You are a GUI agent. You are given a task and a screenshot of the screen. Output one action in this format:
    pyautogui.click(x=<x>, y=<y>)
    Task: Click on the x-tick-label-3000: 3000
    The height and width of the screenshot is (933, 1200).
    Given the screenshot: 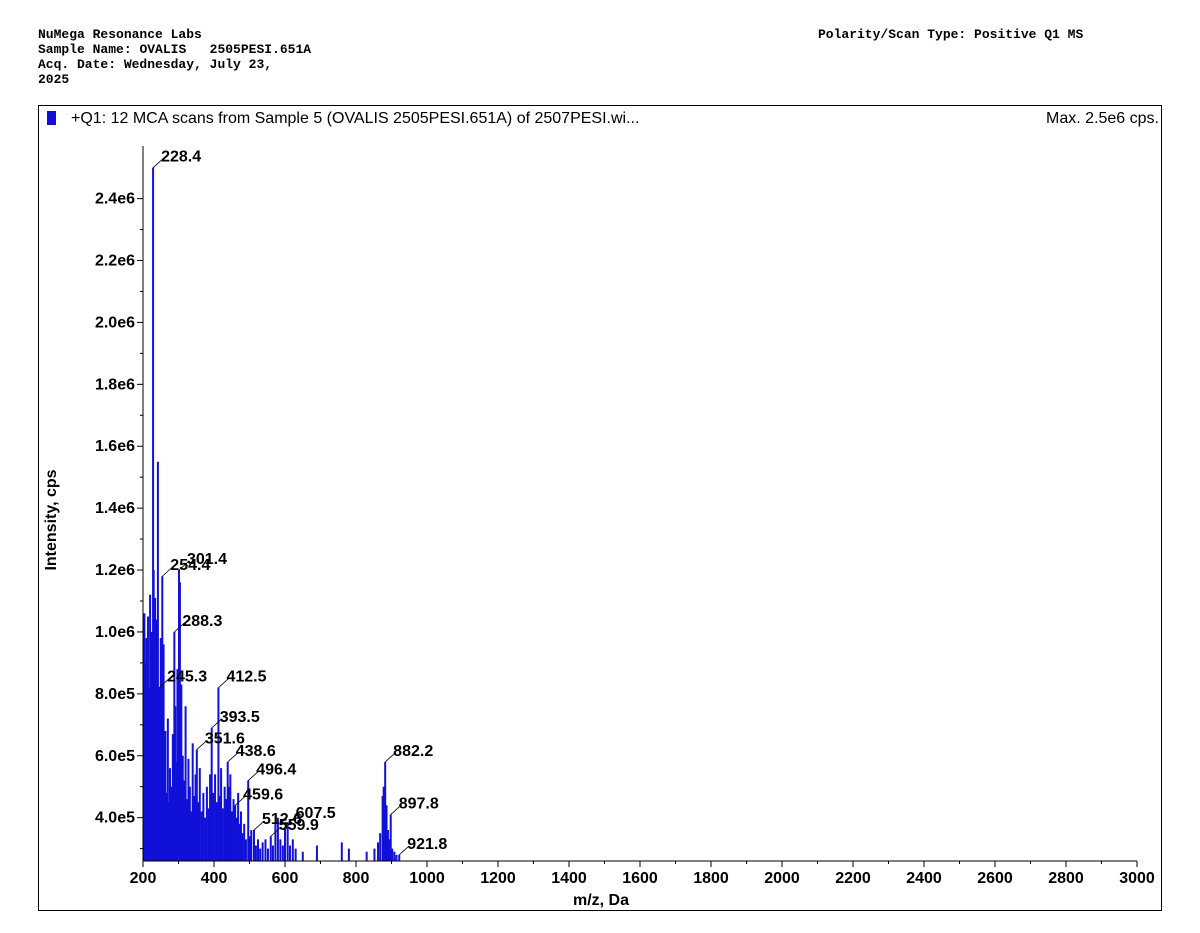 What is the action you would take?
    pyautogui.click(x=1137, y=878)
    